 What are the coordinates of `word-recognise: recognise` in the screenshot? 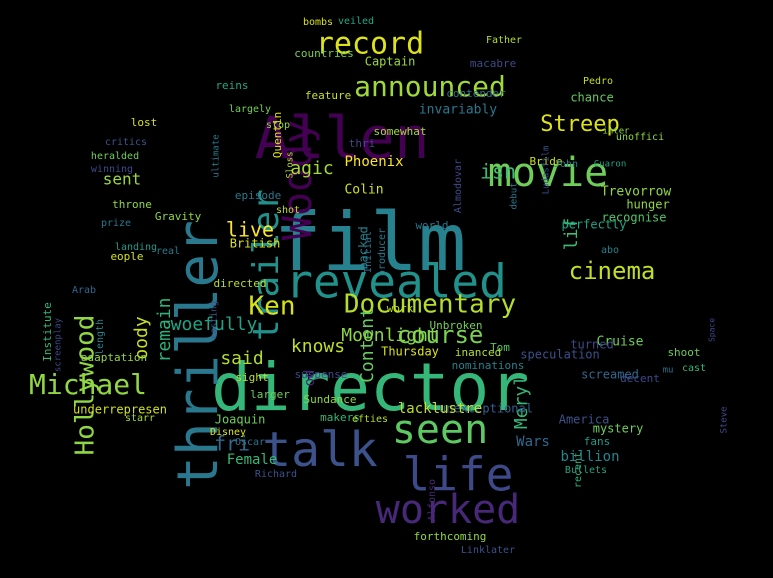 It's located at (633, 218).